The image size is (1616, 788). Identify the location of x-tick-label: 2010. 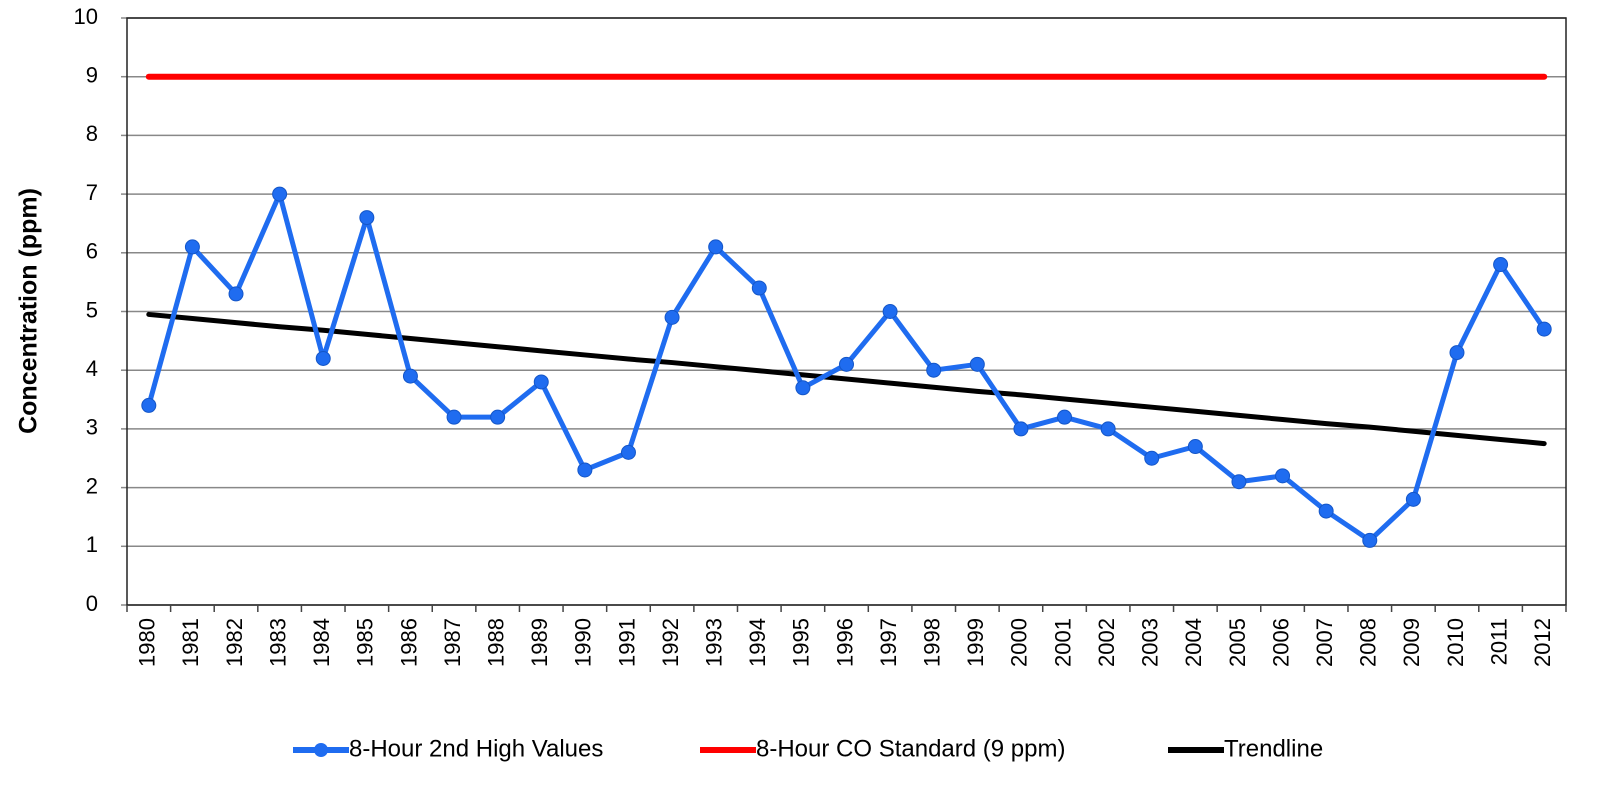
(1455, 642).